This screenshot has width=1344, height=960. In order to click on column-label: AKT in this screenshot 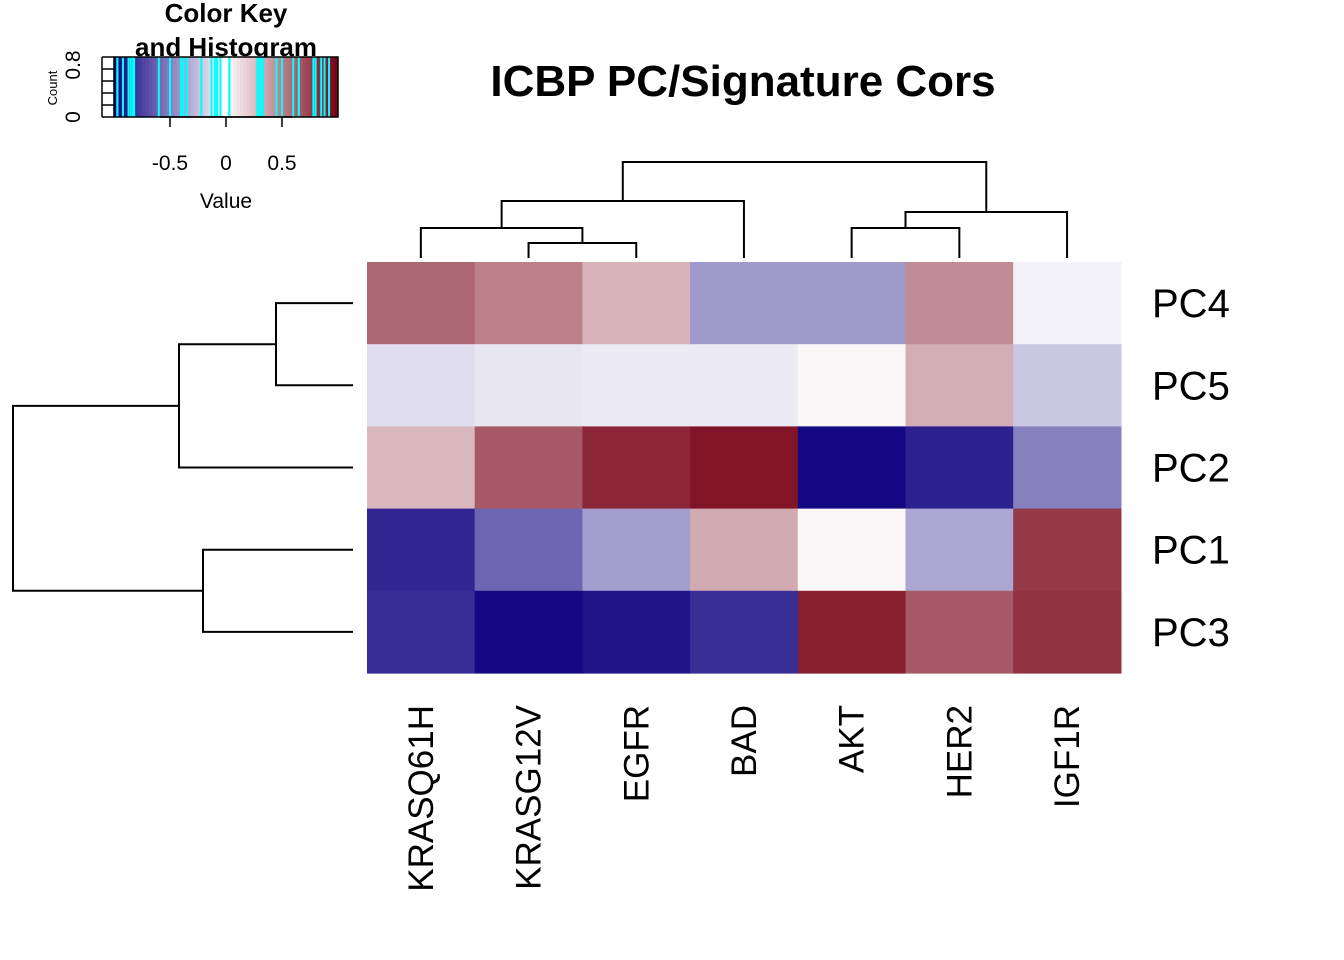, I will do `click(852, 739)`.